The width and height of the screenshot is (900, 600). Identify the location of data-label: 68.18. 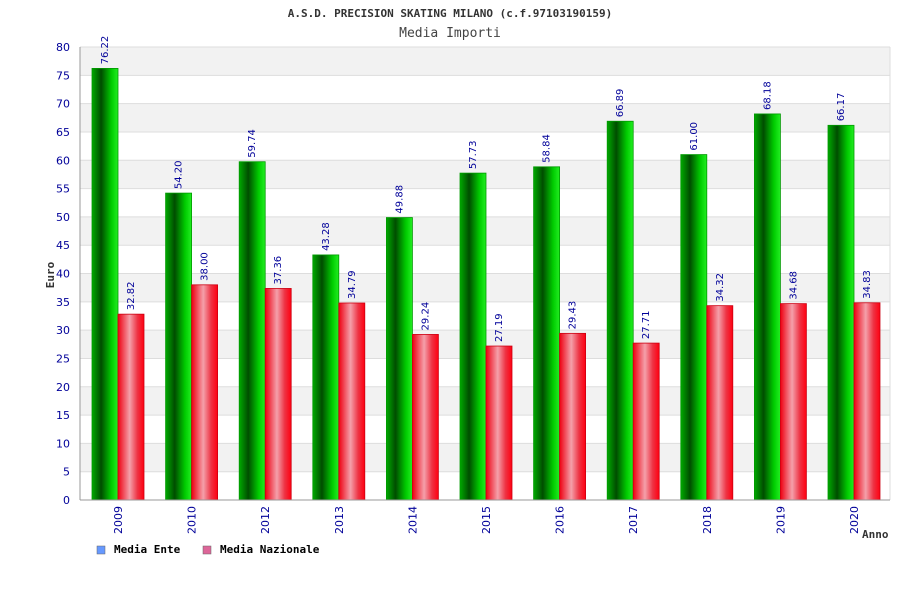
(767, 95).